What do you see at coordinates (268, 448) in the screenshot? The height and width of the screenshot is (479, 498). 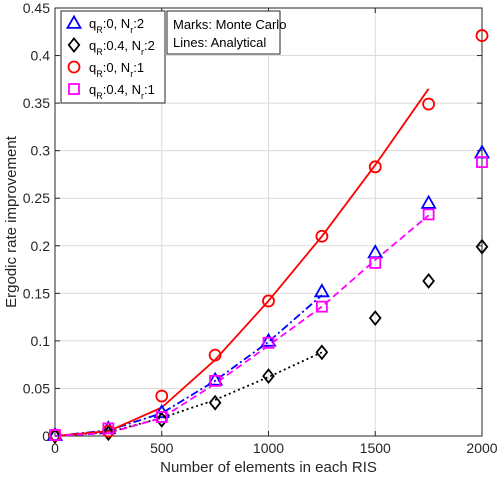 I see `x-tick-label: 1000` at bounding box center [268, 448].